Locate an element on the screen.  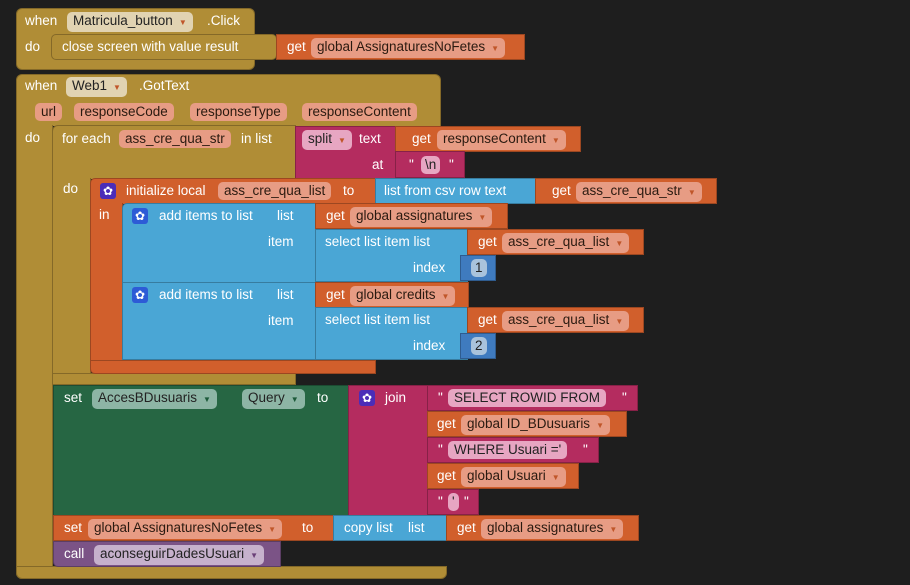
var-dropdown: global ID_BDusuaris ▼ is located at coordinates (535, 425).